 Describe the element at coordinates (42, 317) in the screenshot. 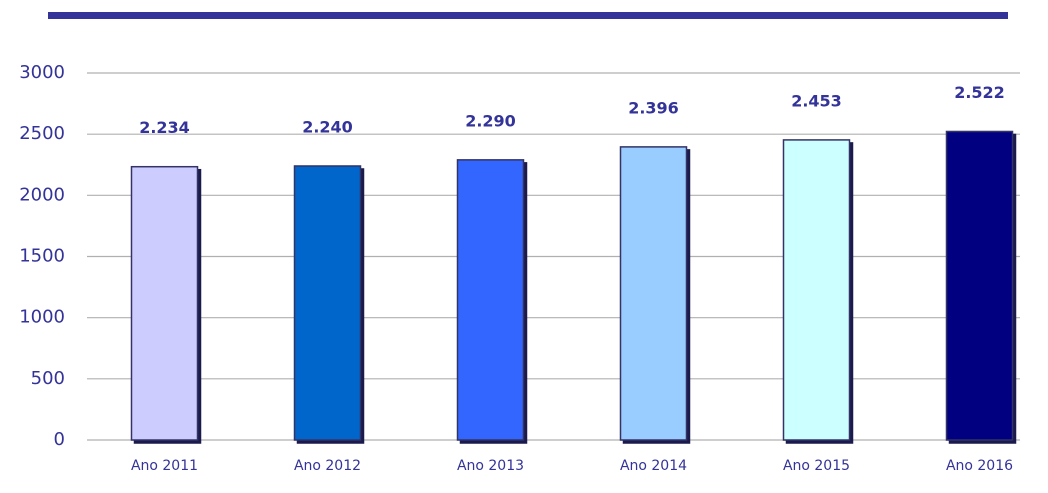

I see `y-tick-label: 1000` at that location.